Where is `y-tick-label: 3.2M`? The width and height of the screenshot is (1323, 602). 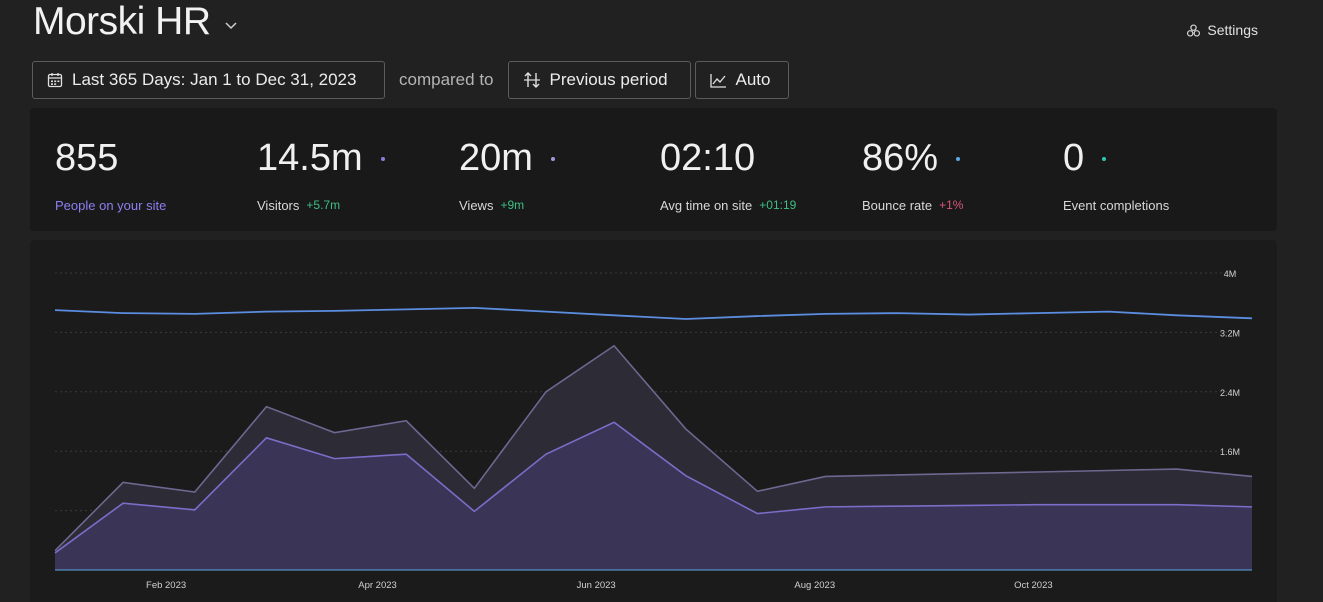
y-tick-label: 3.2M is located at coordinates (1230, 333).